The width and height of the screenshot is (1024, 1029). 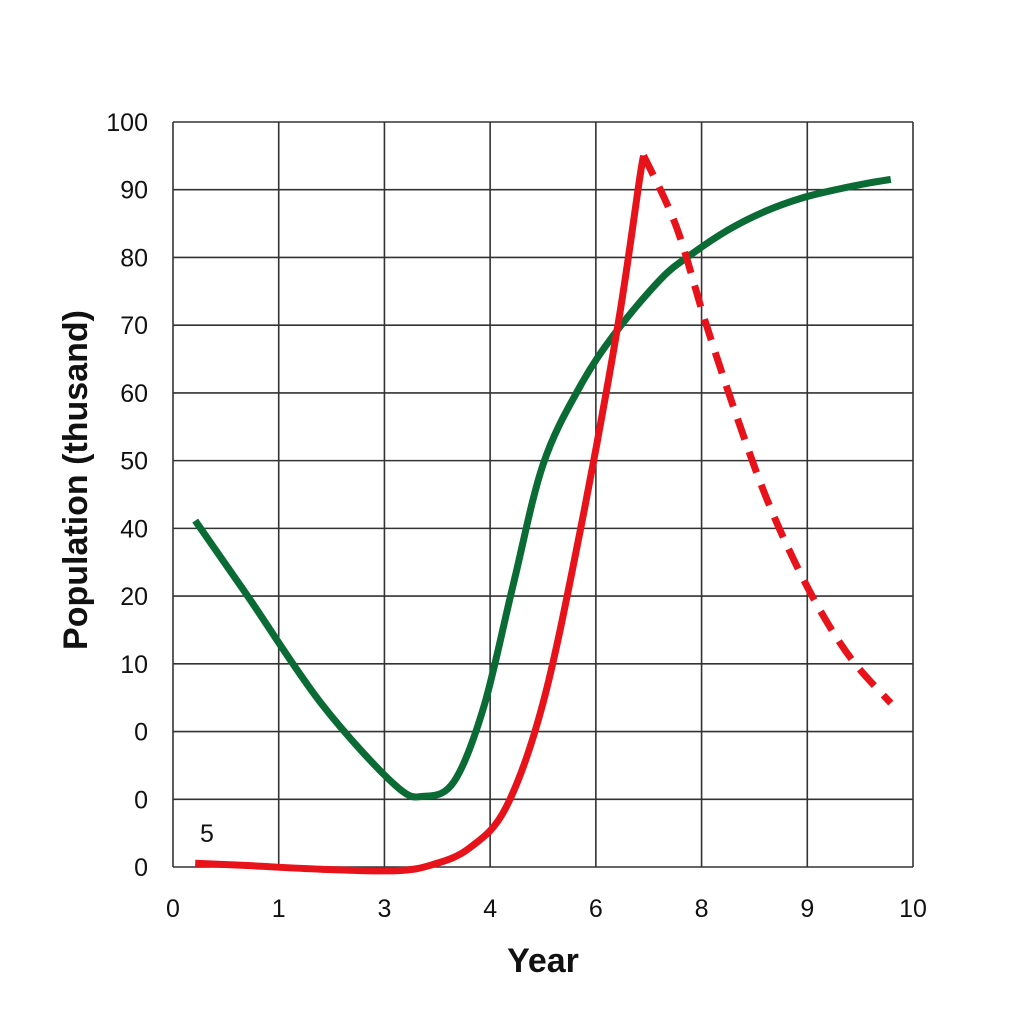 What do you see at coordinates (134, 191) in the screenshot?
I see `y-tick-label: 90` at bounding box center [134, 191].